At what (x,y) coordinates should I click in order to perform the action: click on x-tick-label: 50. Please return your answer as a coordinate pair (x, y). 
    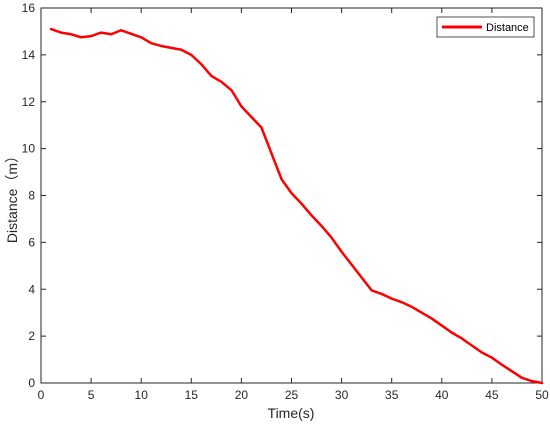
    Looking at the image, I should click on (542, 395).